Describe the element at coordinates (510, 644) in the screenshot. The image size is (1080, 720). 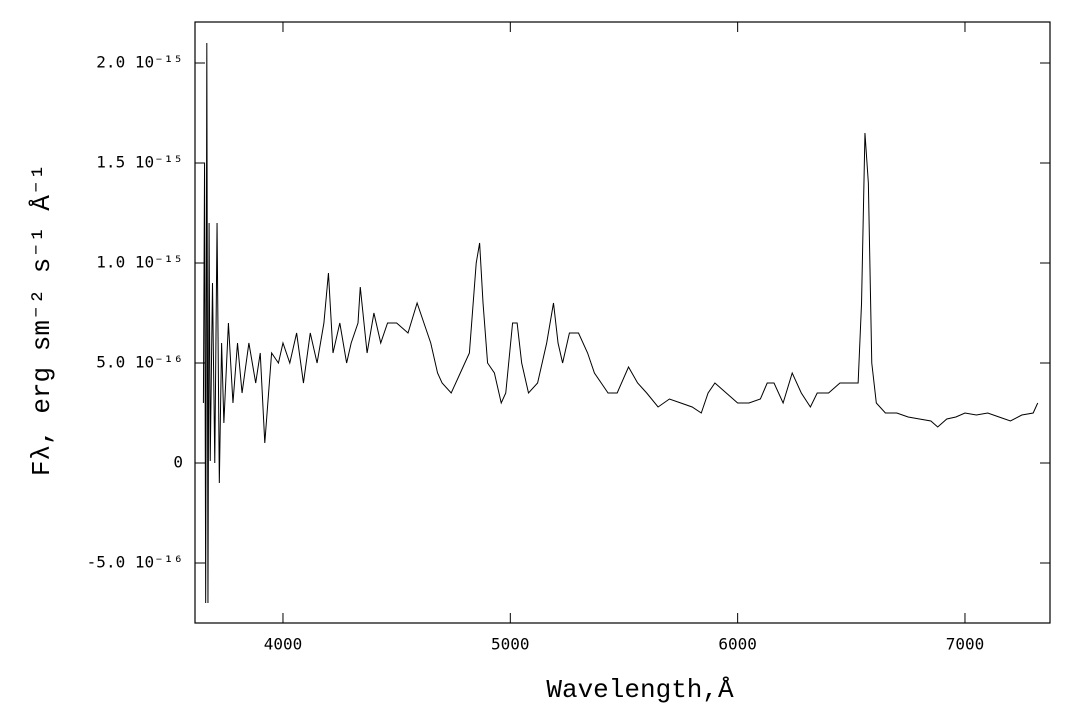
I see `x-tick-label: 5000` at that location.